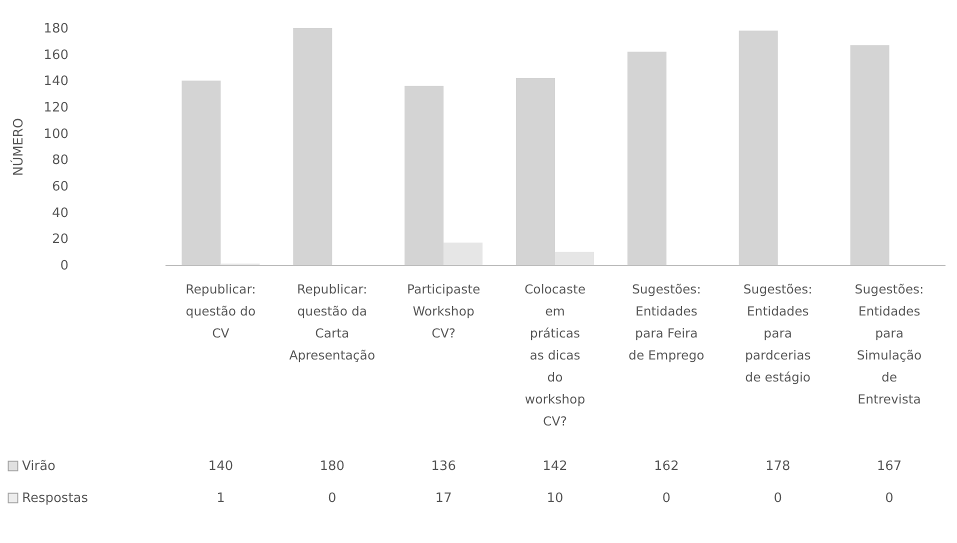 The image size is (957, 543). I want to click on data-label: 180, so click(332, 466).